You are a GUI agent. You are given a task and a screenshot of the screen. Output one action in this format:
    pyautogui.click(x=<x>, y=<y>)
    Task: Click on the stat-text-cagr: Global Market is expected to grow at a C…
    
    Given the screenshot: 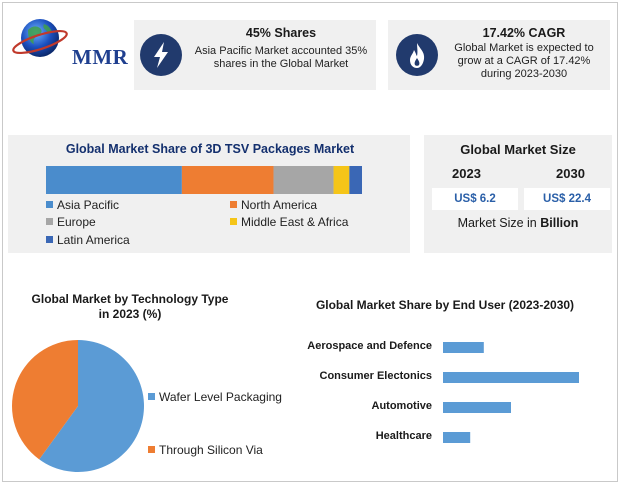 What is the action you would take?
    pyautogui.click(x=524, y=61)
    